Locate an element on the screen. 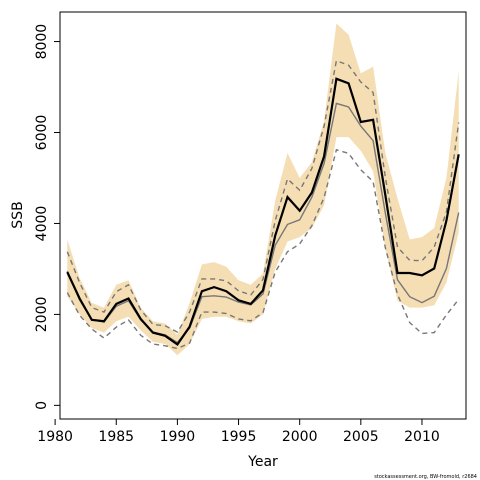 The width and height of the screenshot is (480, 480). footer-note: stockassessment.org, BW-fromold, r2684 is located at coordinates (425, 477).